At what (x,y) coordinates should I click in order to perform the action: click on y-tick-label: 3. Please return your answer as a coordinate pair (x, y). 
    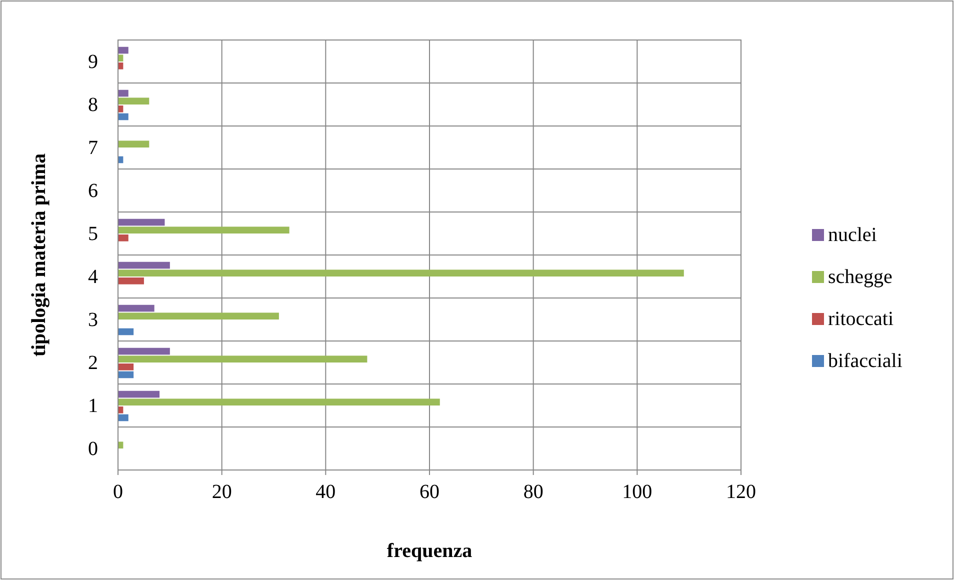
    Looking at the image, I should click on (93, 319).